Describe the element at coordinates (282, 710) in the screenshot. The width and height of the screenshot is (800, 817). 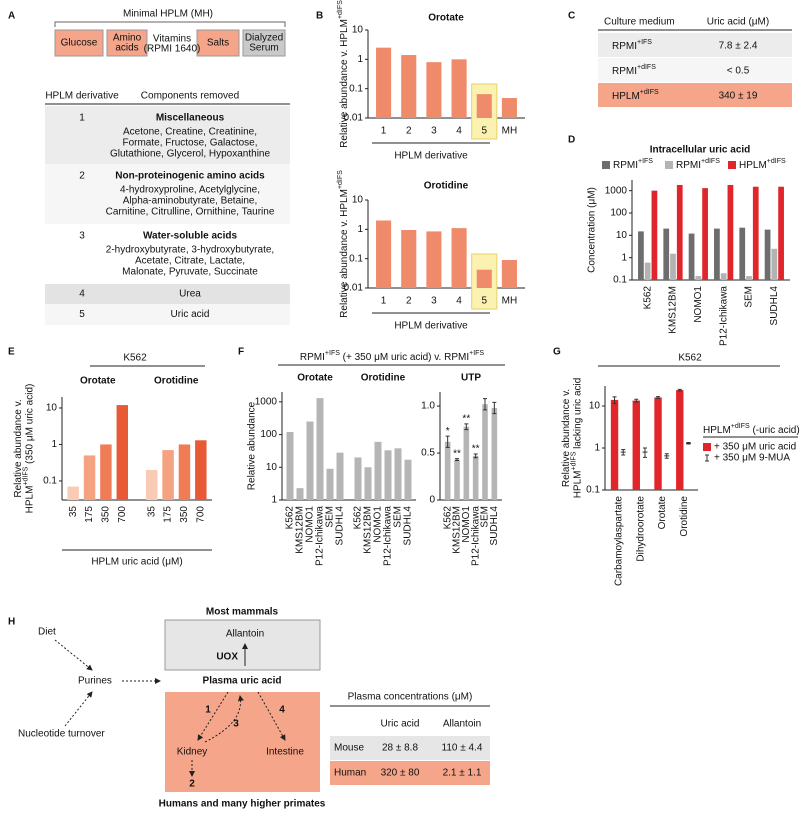
I see `route-number: 4` at that location.